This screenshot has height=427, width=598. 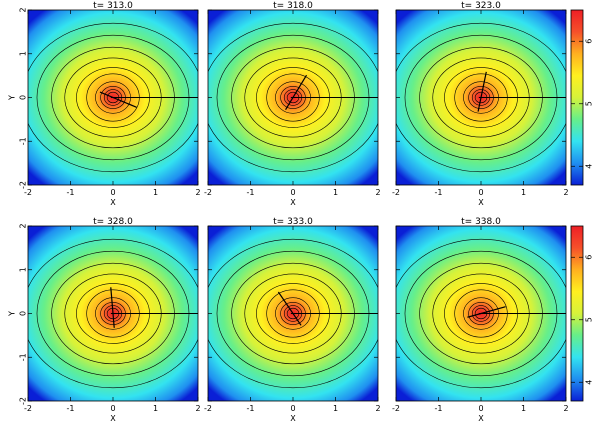 What do you see at coordinates (481, 222) in the screenshot?
I see `panel-title: t= 338.0` at bounding box center [481, 222].